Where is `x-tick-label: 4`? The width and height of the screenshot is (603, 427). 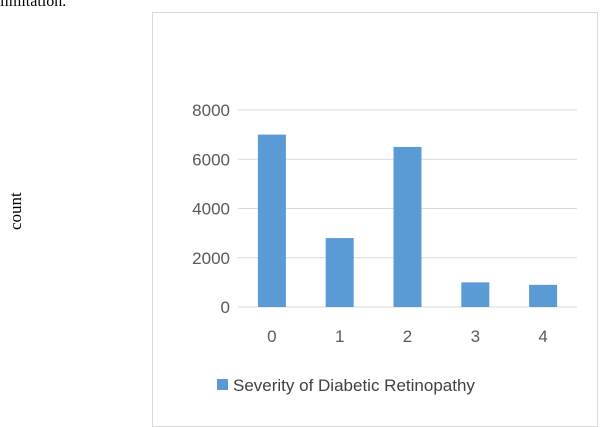 x-tick-label: 4 is located at coordinates (542, 336).